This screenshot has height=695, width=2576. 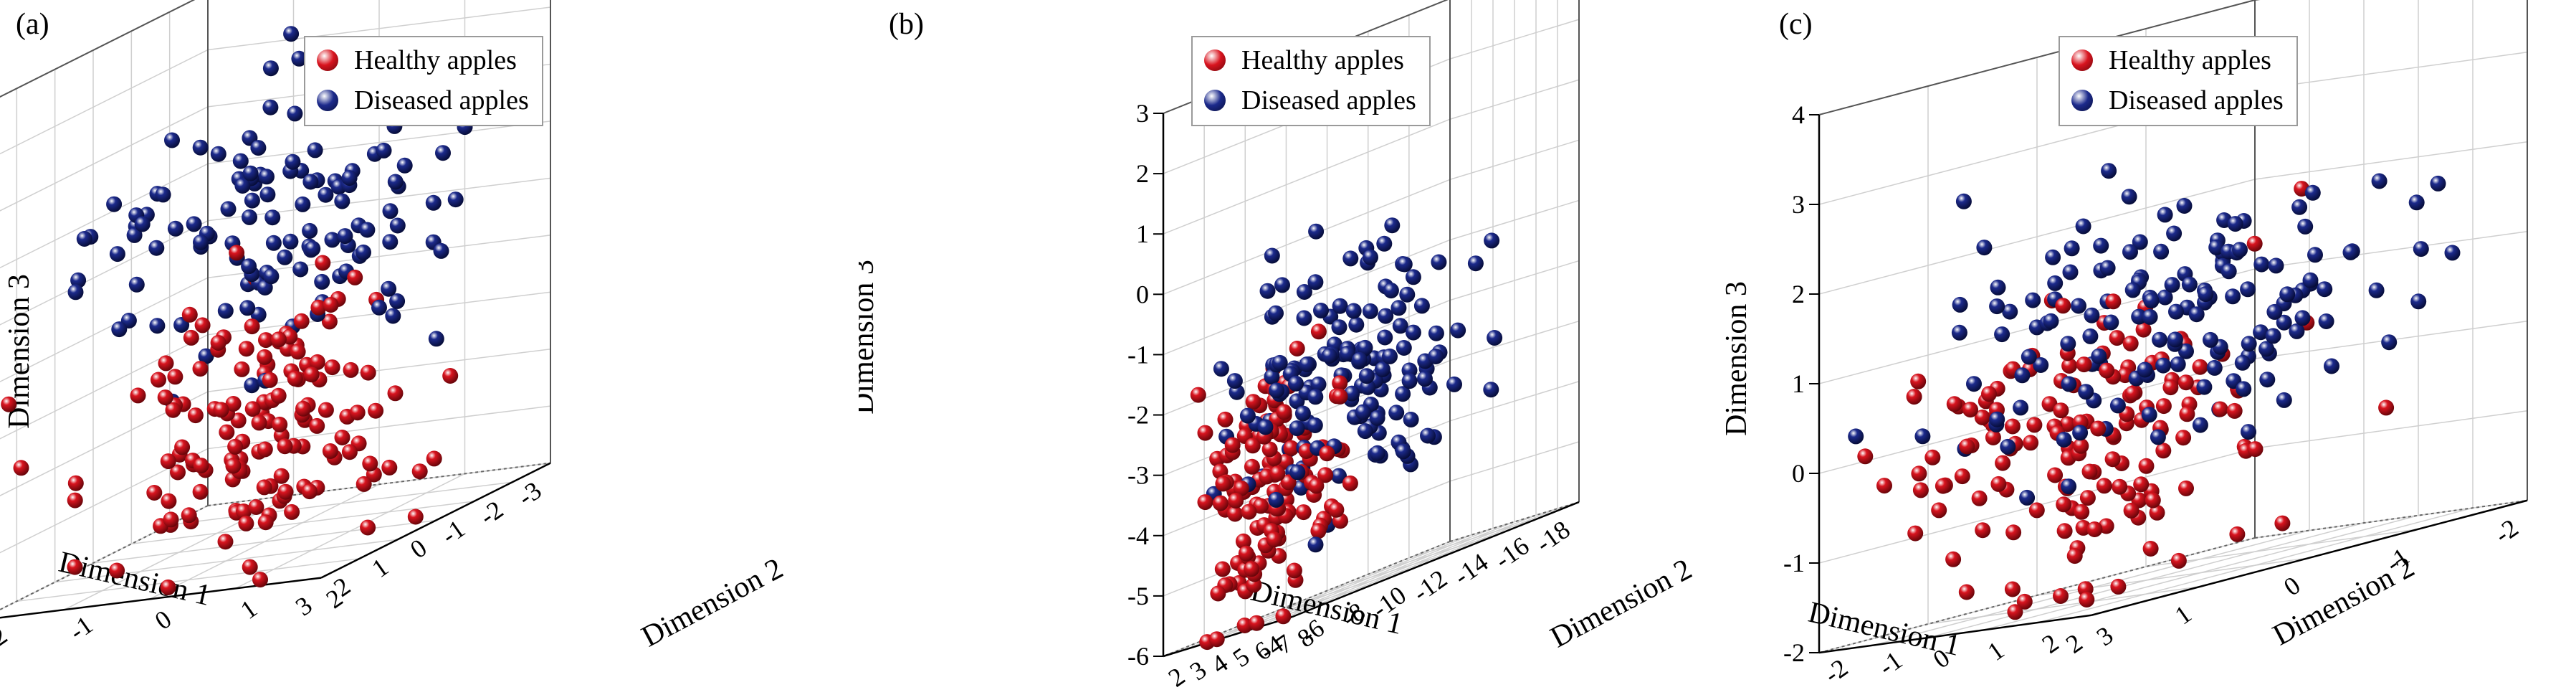 What do you see at coordinates (1836, 671) in the screenshot?
I see `y-tick-label: -2` at bounding box center [1836, 671].